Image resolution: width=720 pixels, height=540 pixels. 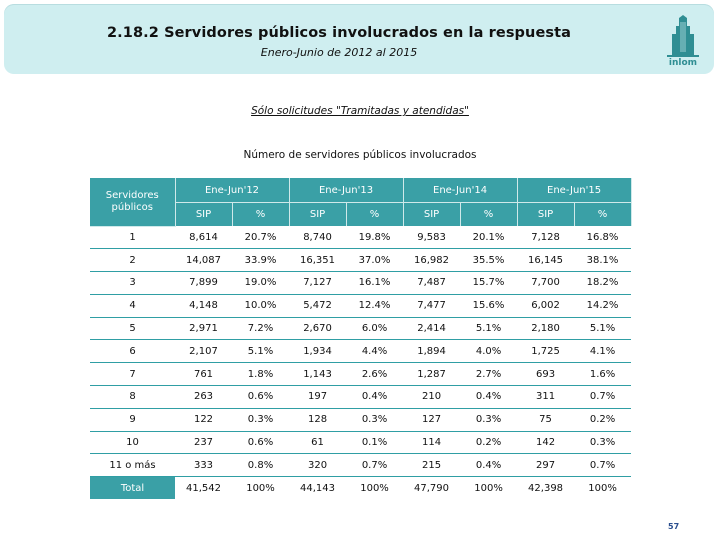 I want to click on city-monument-icon, so click(x=683, y=36).